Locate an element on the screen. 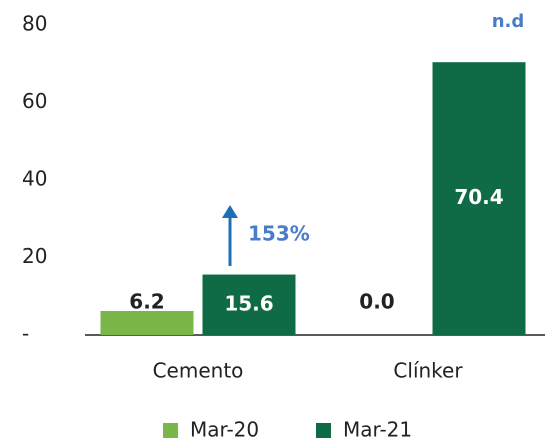 This screenshot has width=556, height=441. data-label: 6.2 is located at coordinates (146, 302).